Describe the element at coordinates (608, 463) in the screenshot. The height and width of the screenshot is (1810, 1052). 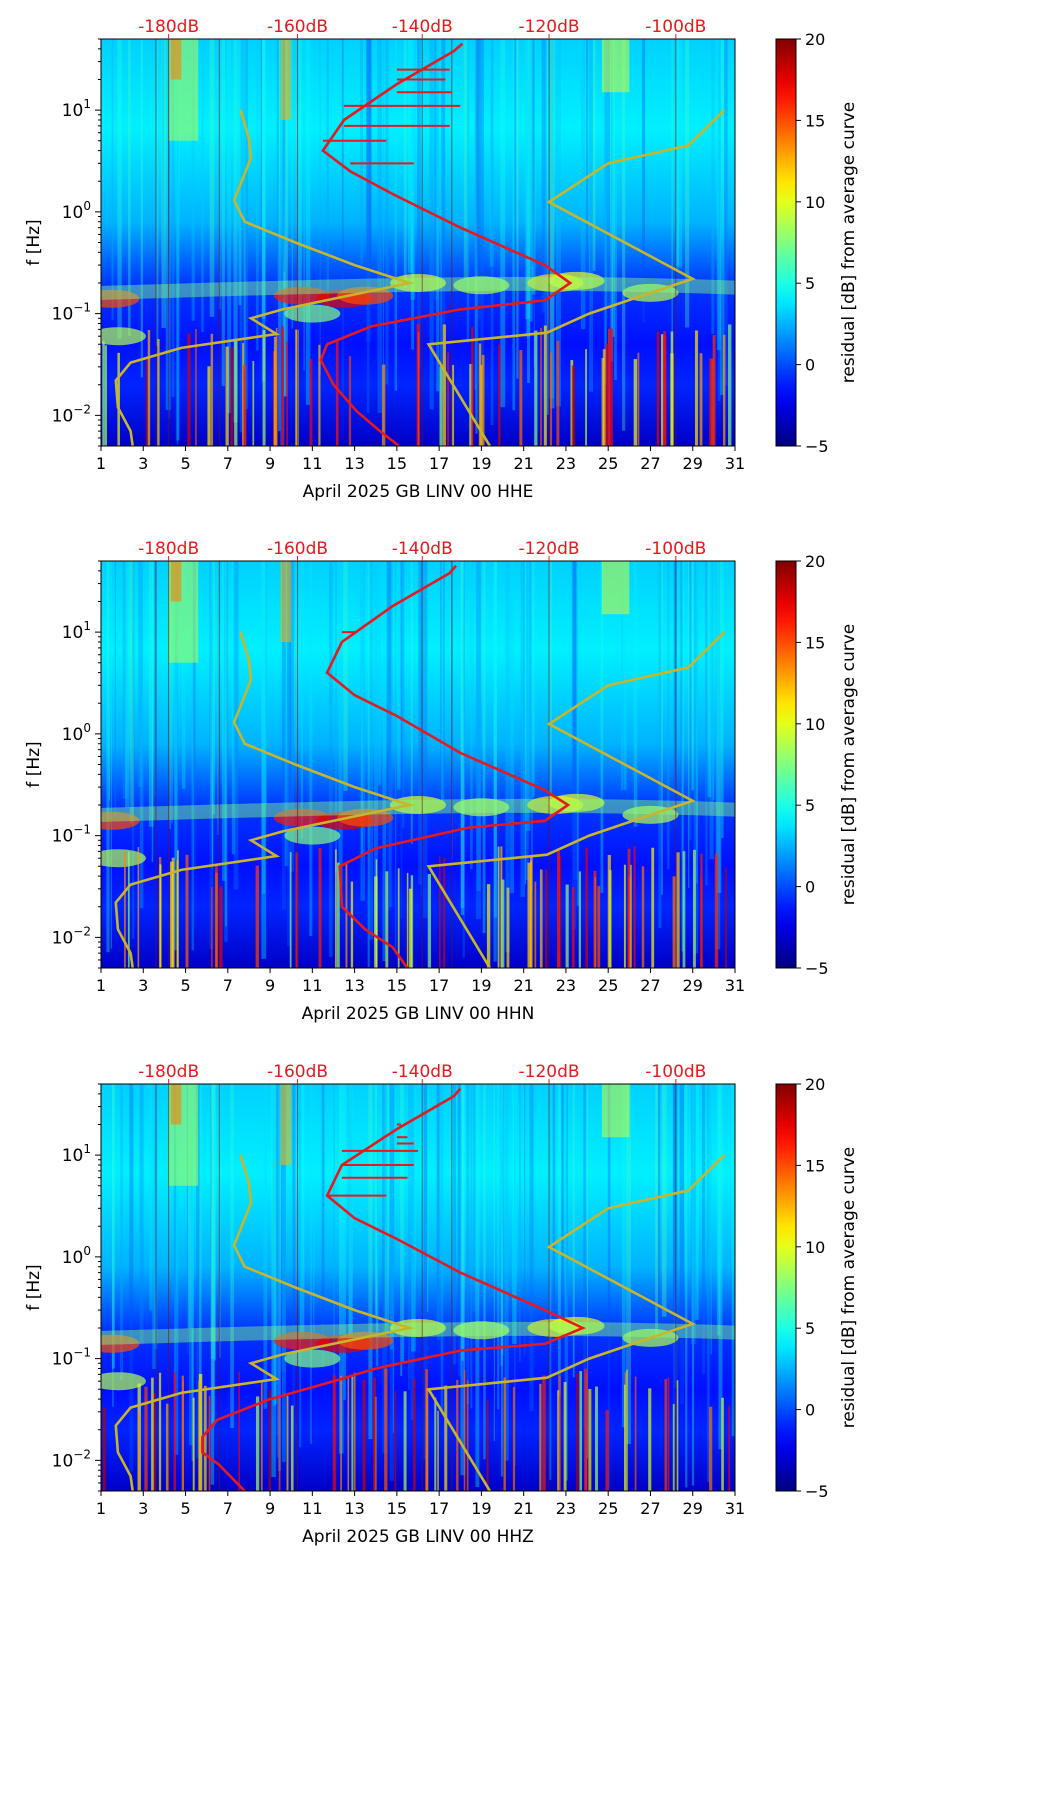
I see `x-tick-label: 25` at that location.